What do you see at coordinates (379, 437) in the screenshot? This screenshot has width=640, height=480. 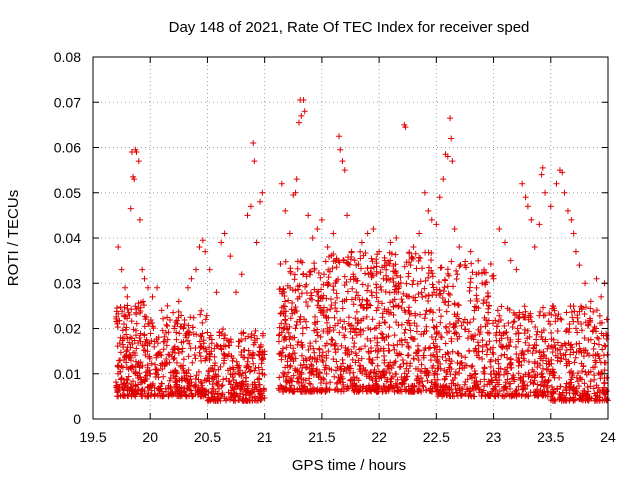 I see `x-tick-label: 22` at bounding box center [379, 437].